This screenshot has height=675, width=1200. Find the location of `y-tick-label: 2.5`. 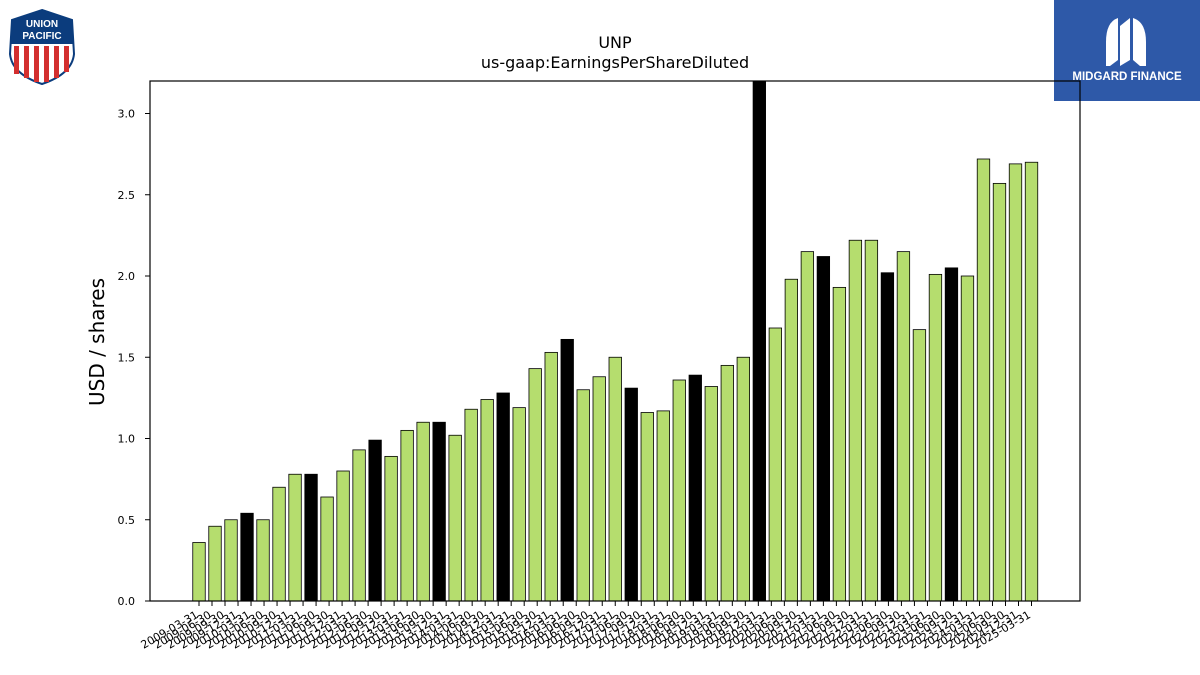

y-tick-label: 2.5 is located at coordinates (127, 195).